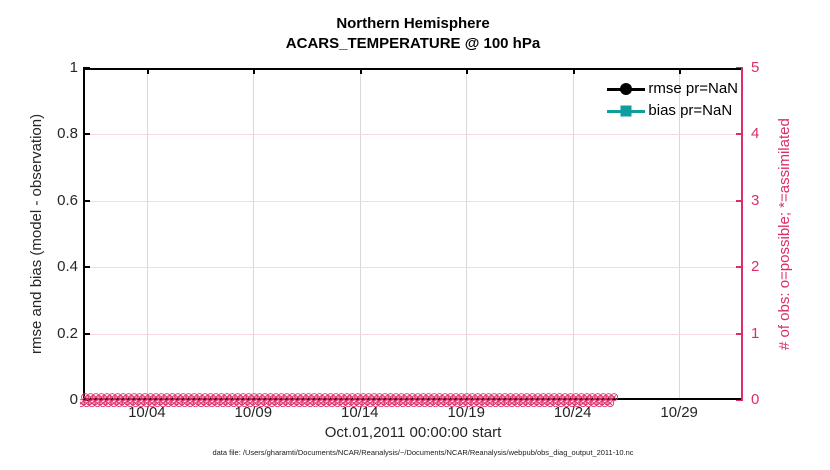  I want to click on left-tick-label: 0.8, so click(67, 134).